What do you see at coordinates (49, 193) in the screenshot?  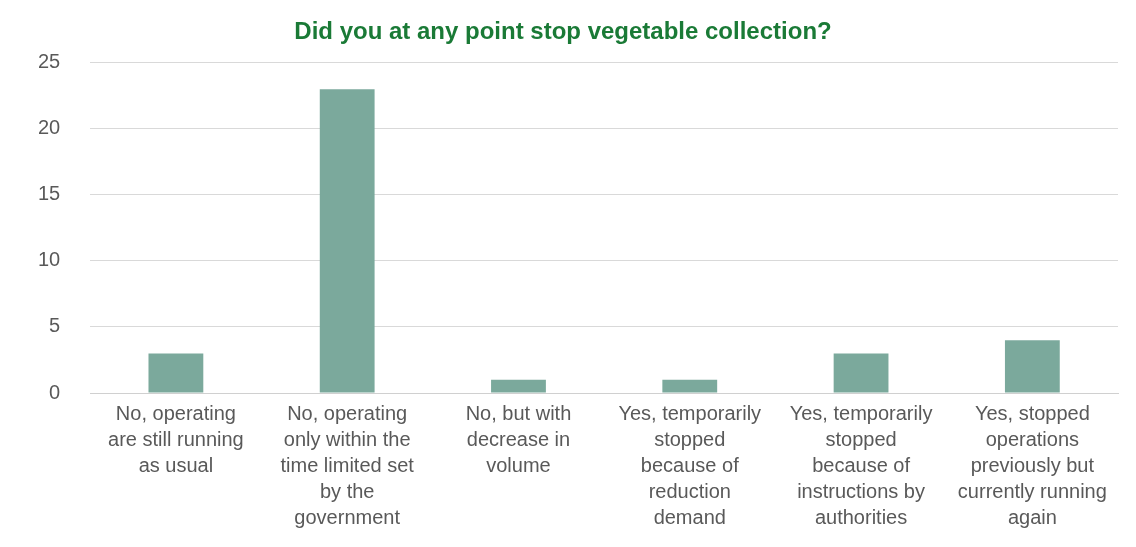 I see `y-tick-label: 15` at bounding box center [49, 193].